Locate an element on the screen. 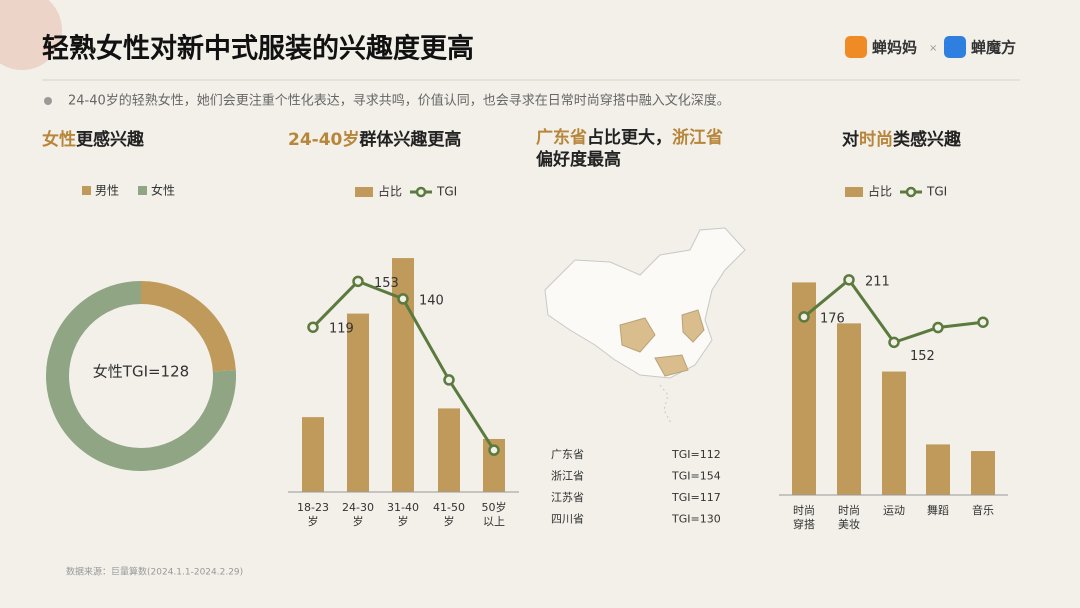  data-label: 153 is located at coordinates (386, 283).